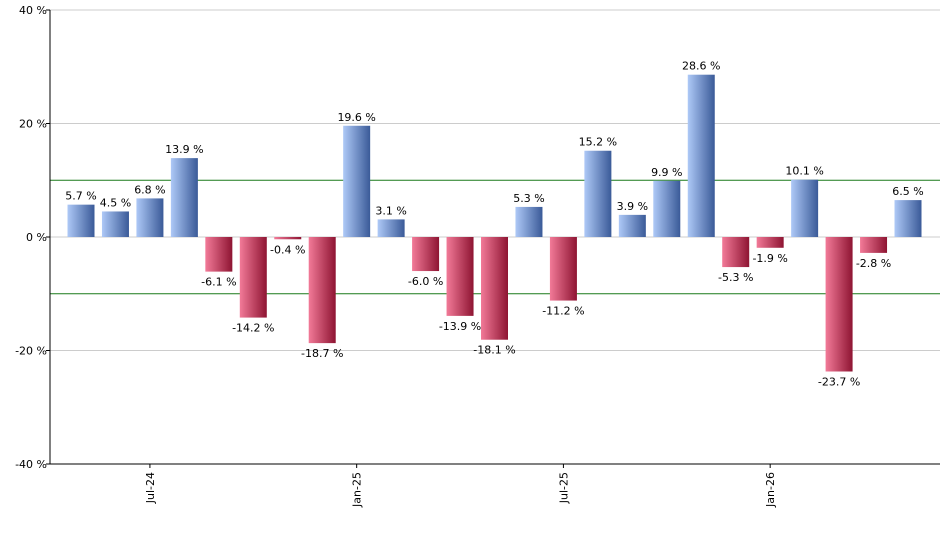 This screenshot has height=550, width=940. I want to click on y-tick-label: 40 %, so click(33, 10).